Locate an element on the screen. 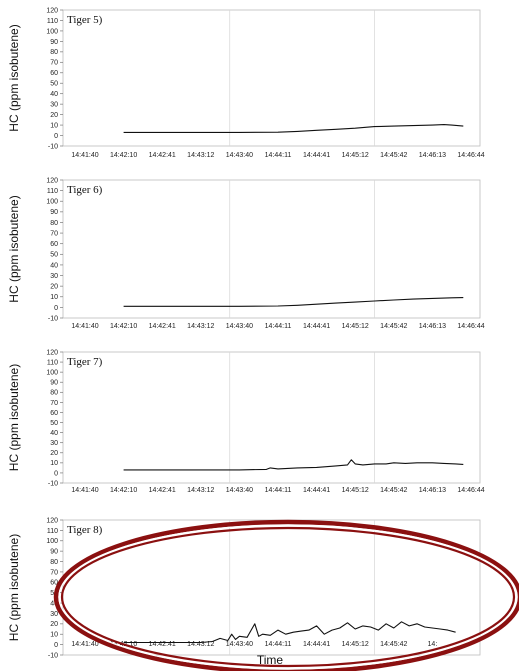 Image resolution: width=519 pixels, height=671 pixels. chart-title: Tiger 6) is located at coordinates (85, 190).